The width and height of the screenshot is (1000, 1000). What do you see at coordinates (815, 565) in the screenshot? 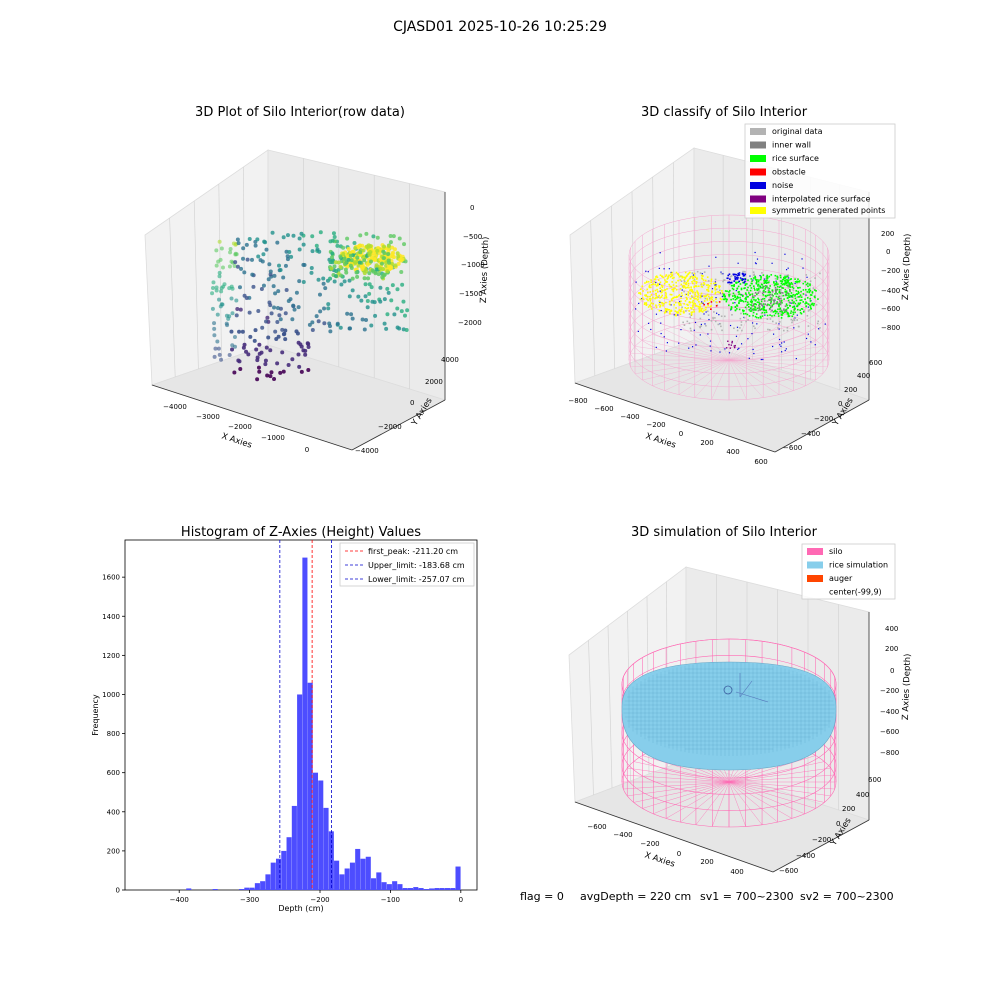
I see `p4-legend-swatch` at bounding box center [815, 565].